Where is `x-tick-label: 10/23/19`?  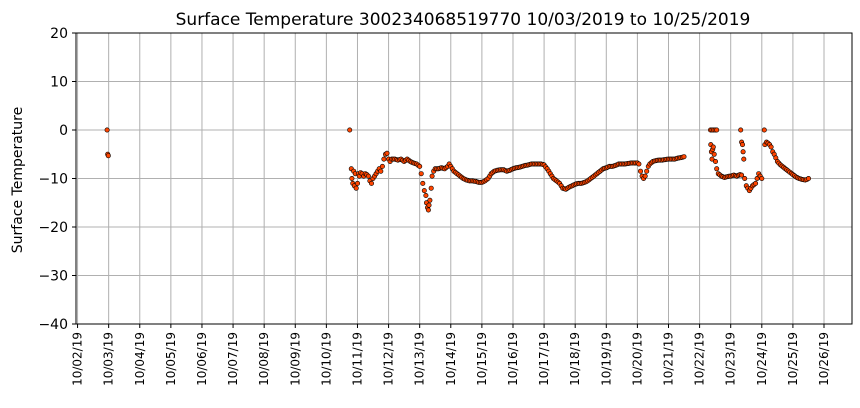 x-tick-label: 10/23/19 is located at coordinates (731, 359).